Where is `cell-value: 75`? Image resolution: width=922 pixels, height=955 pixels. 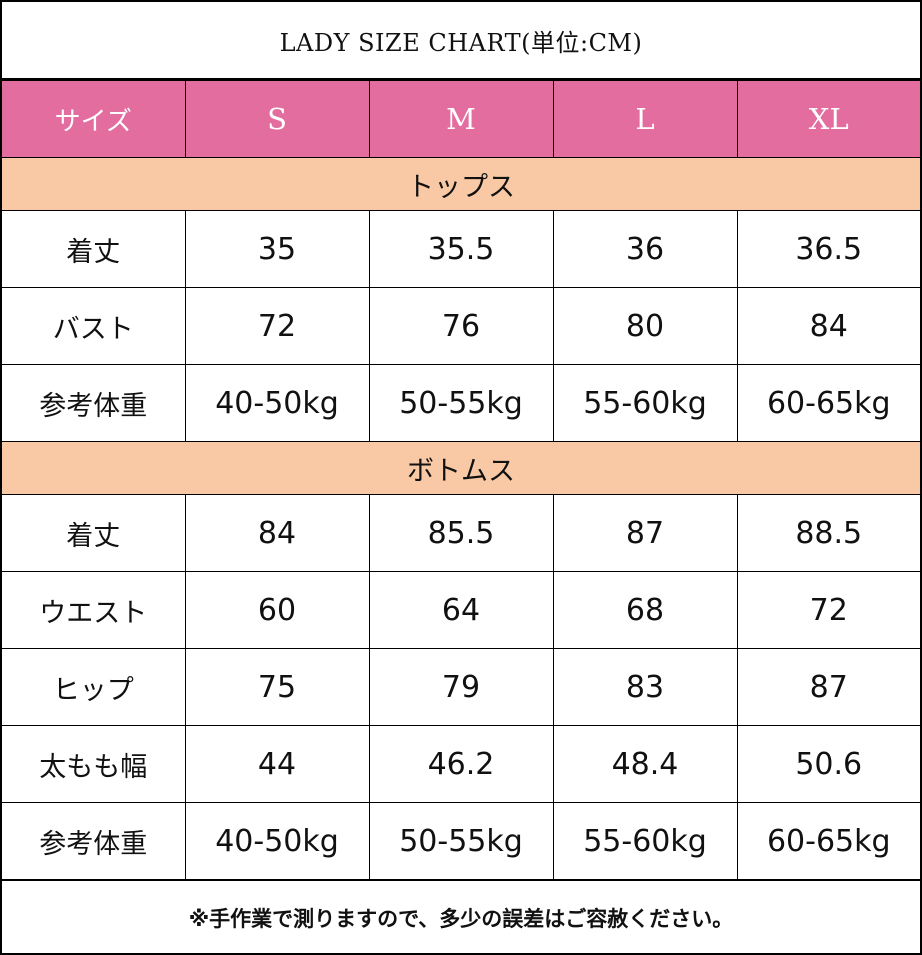
cell-value: 75 is located at coordinates (277, 687).